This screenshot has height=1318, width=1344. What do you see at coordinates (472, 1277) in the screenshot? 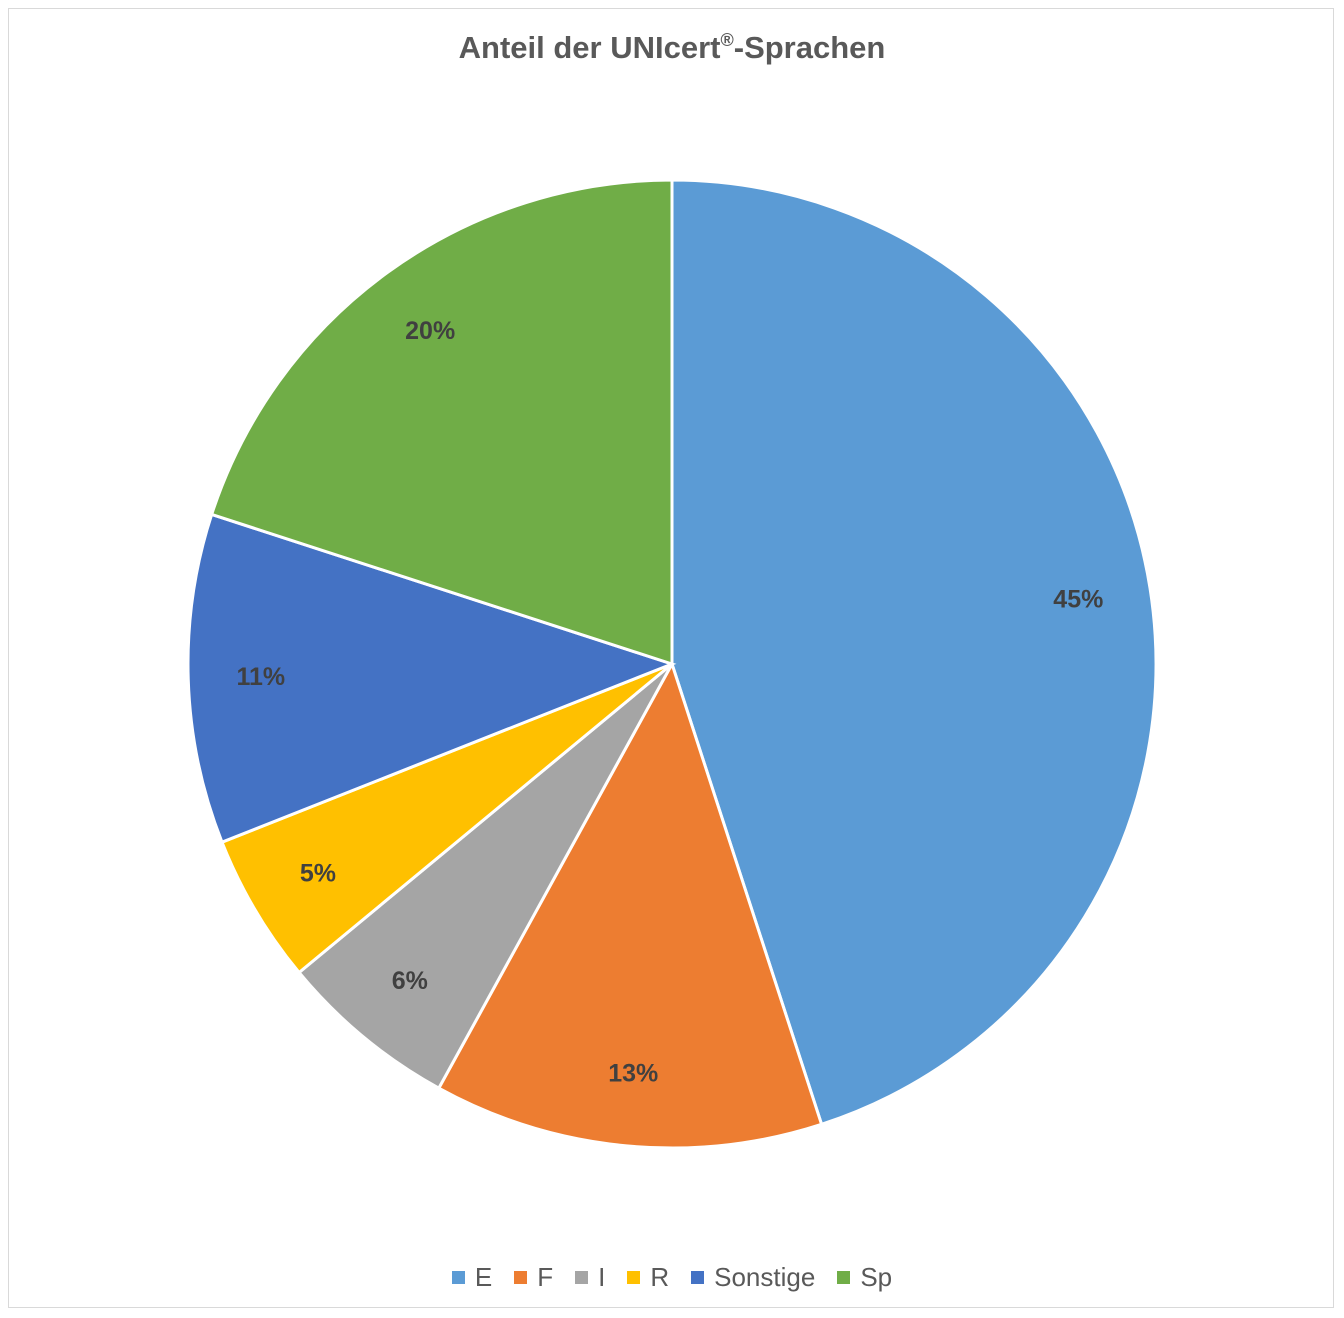
I see `legend-item-e: E` at bounding box center [472, 1277].